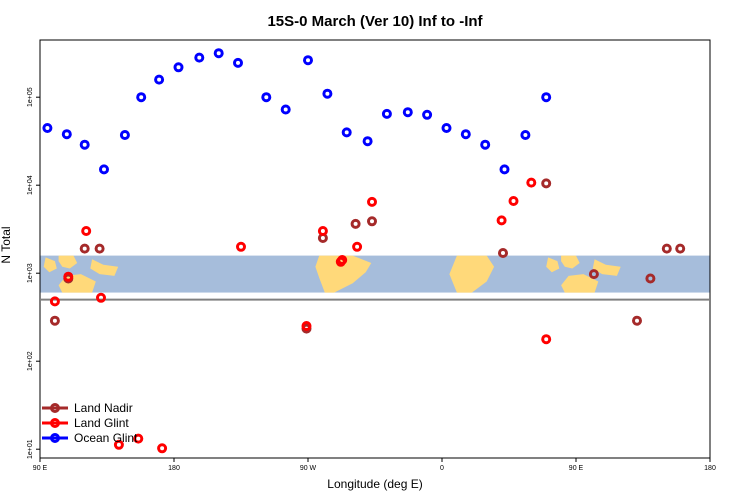 This screenshot has height=500, width=750. What do you see at coordinates (55, 438) in the screenshot?
I see `legend-marker-ocean-glint` at bounding box center [55, 438].